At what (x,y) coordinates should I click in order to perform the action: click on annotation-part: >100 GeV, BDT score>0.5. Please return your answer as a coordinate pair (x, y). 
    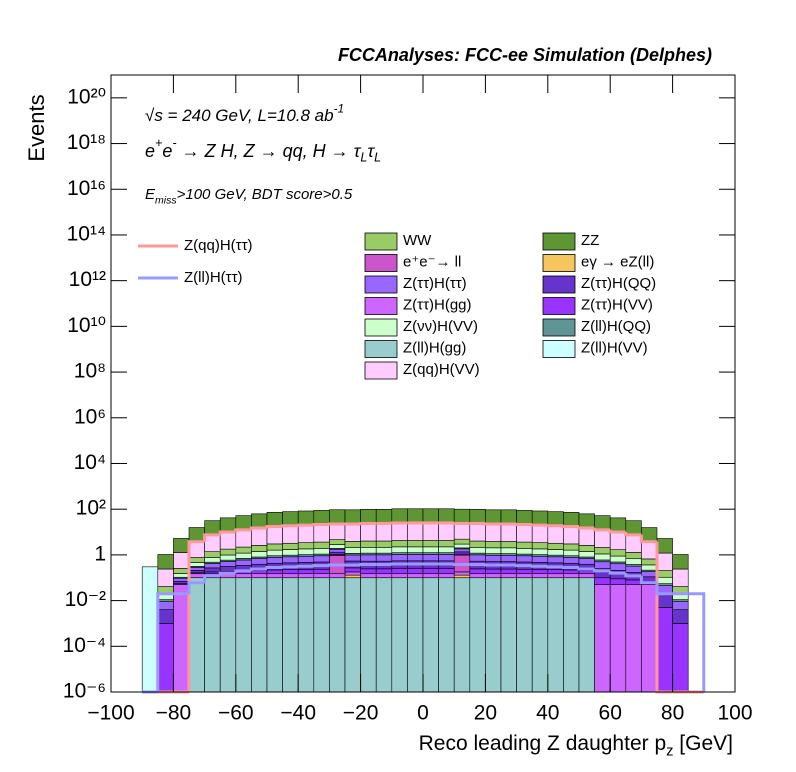
    Looking at the image, I should click on (265, 194).